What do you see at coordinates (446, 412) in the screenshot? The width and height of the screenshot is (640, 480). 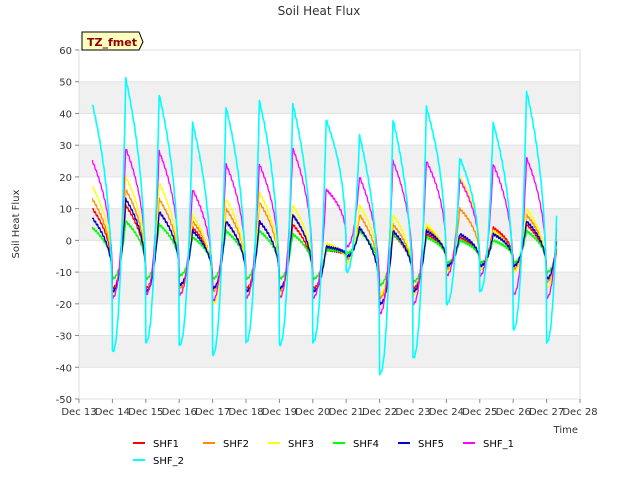 I see `x-tick-label: Dec 24` at bounding box center [446, 412].